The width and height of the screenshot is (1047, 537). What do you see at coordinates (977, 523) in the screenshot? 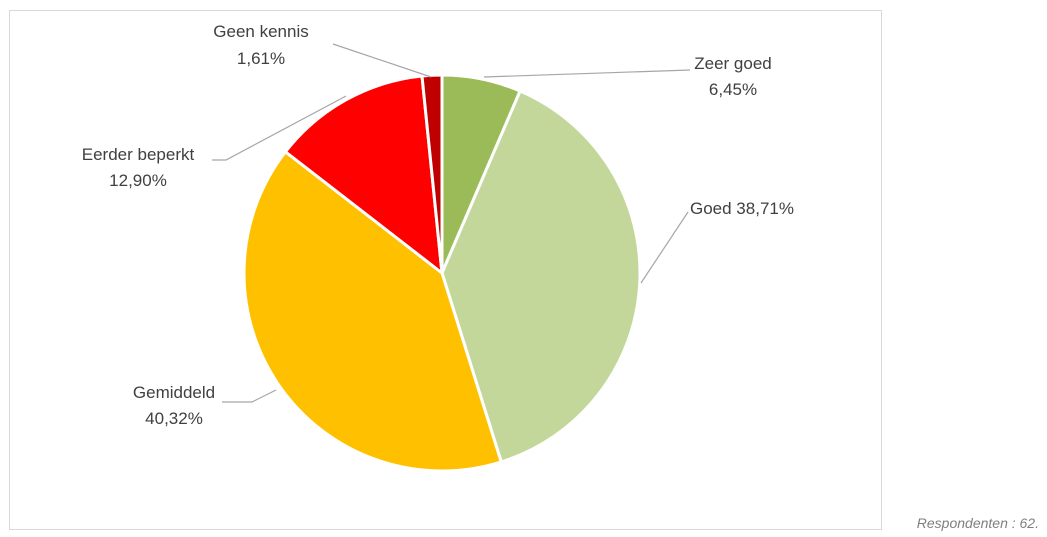
I see `respondents-footnote: Respondenten : 62.` at bounding box center [977, 523].